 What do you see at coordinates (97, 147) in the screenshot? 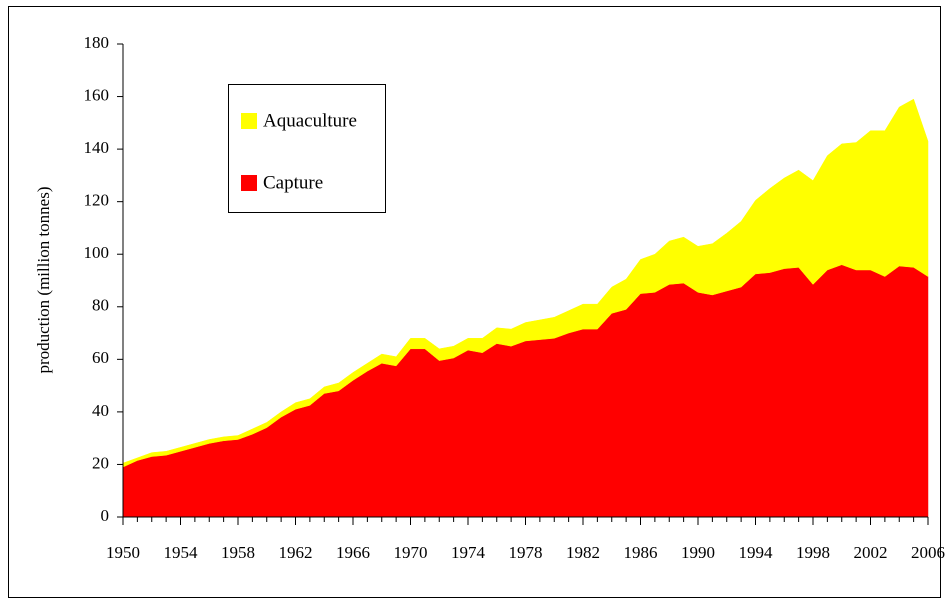
I see `y-tick-label: 140` at bounding box center [97, 147].